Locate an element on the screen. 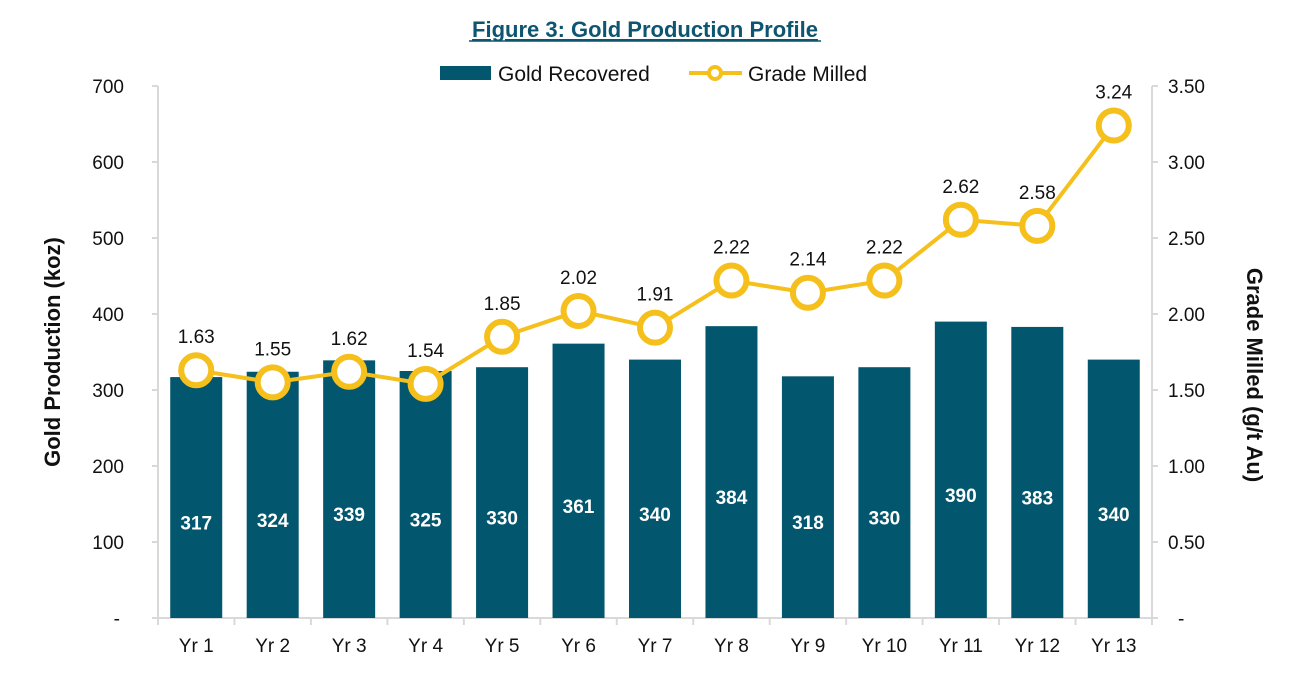 The image size is (1308, 678). y-axis-right-title: Grade Milled (g/t Au) is located at coordinates (1254, 375).